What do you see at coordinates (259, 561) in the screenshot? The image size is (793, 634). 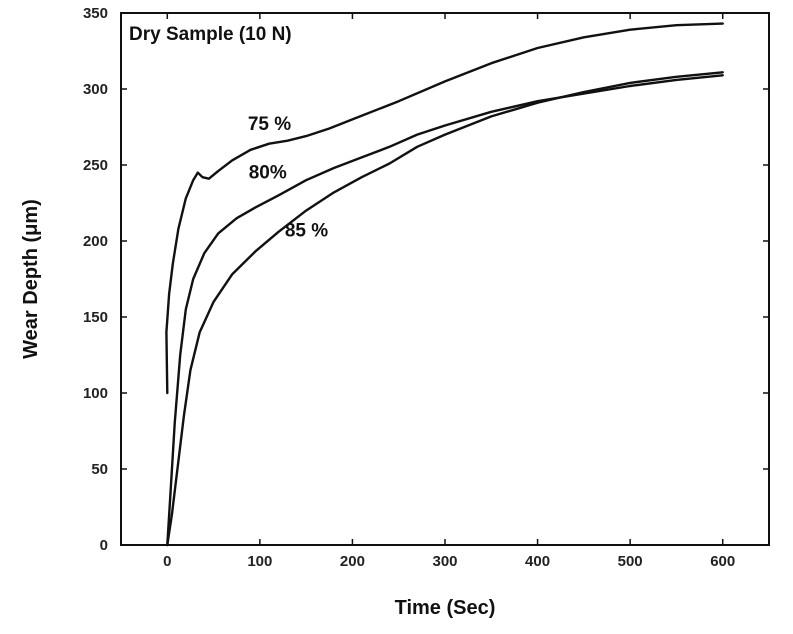 I see `x-tick-label: 100` at bounding box center [259, 561].